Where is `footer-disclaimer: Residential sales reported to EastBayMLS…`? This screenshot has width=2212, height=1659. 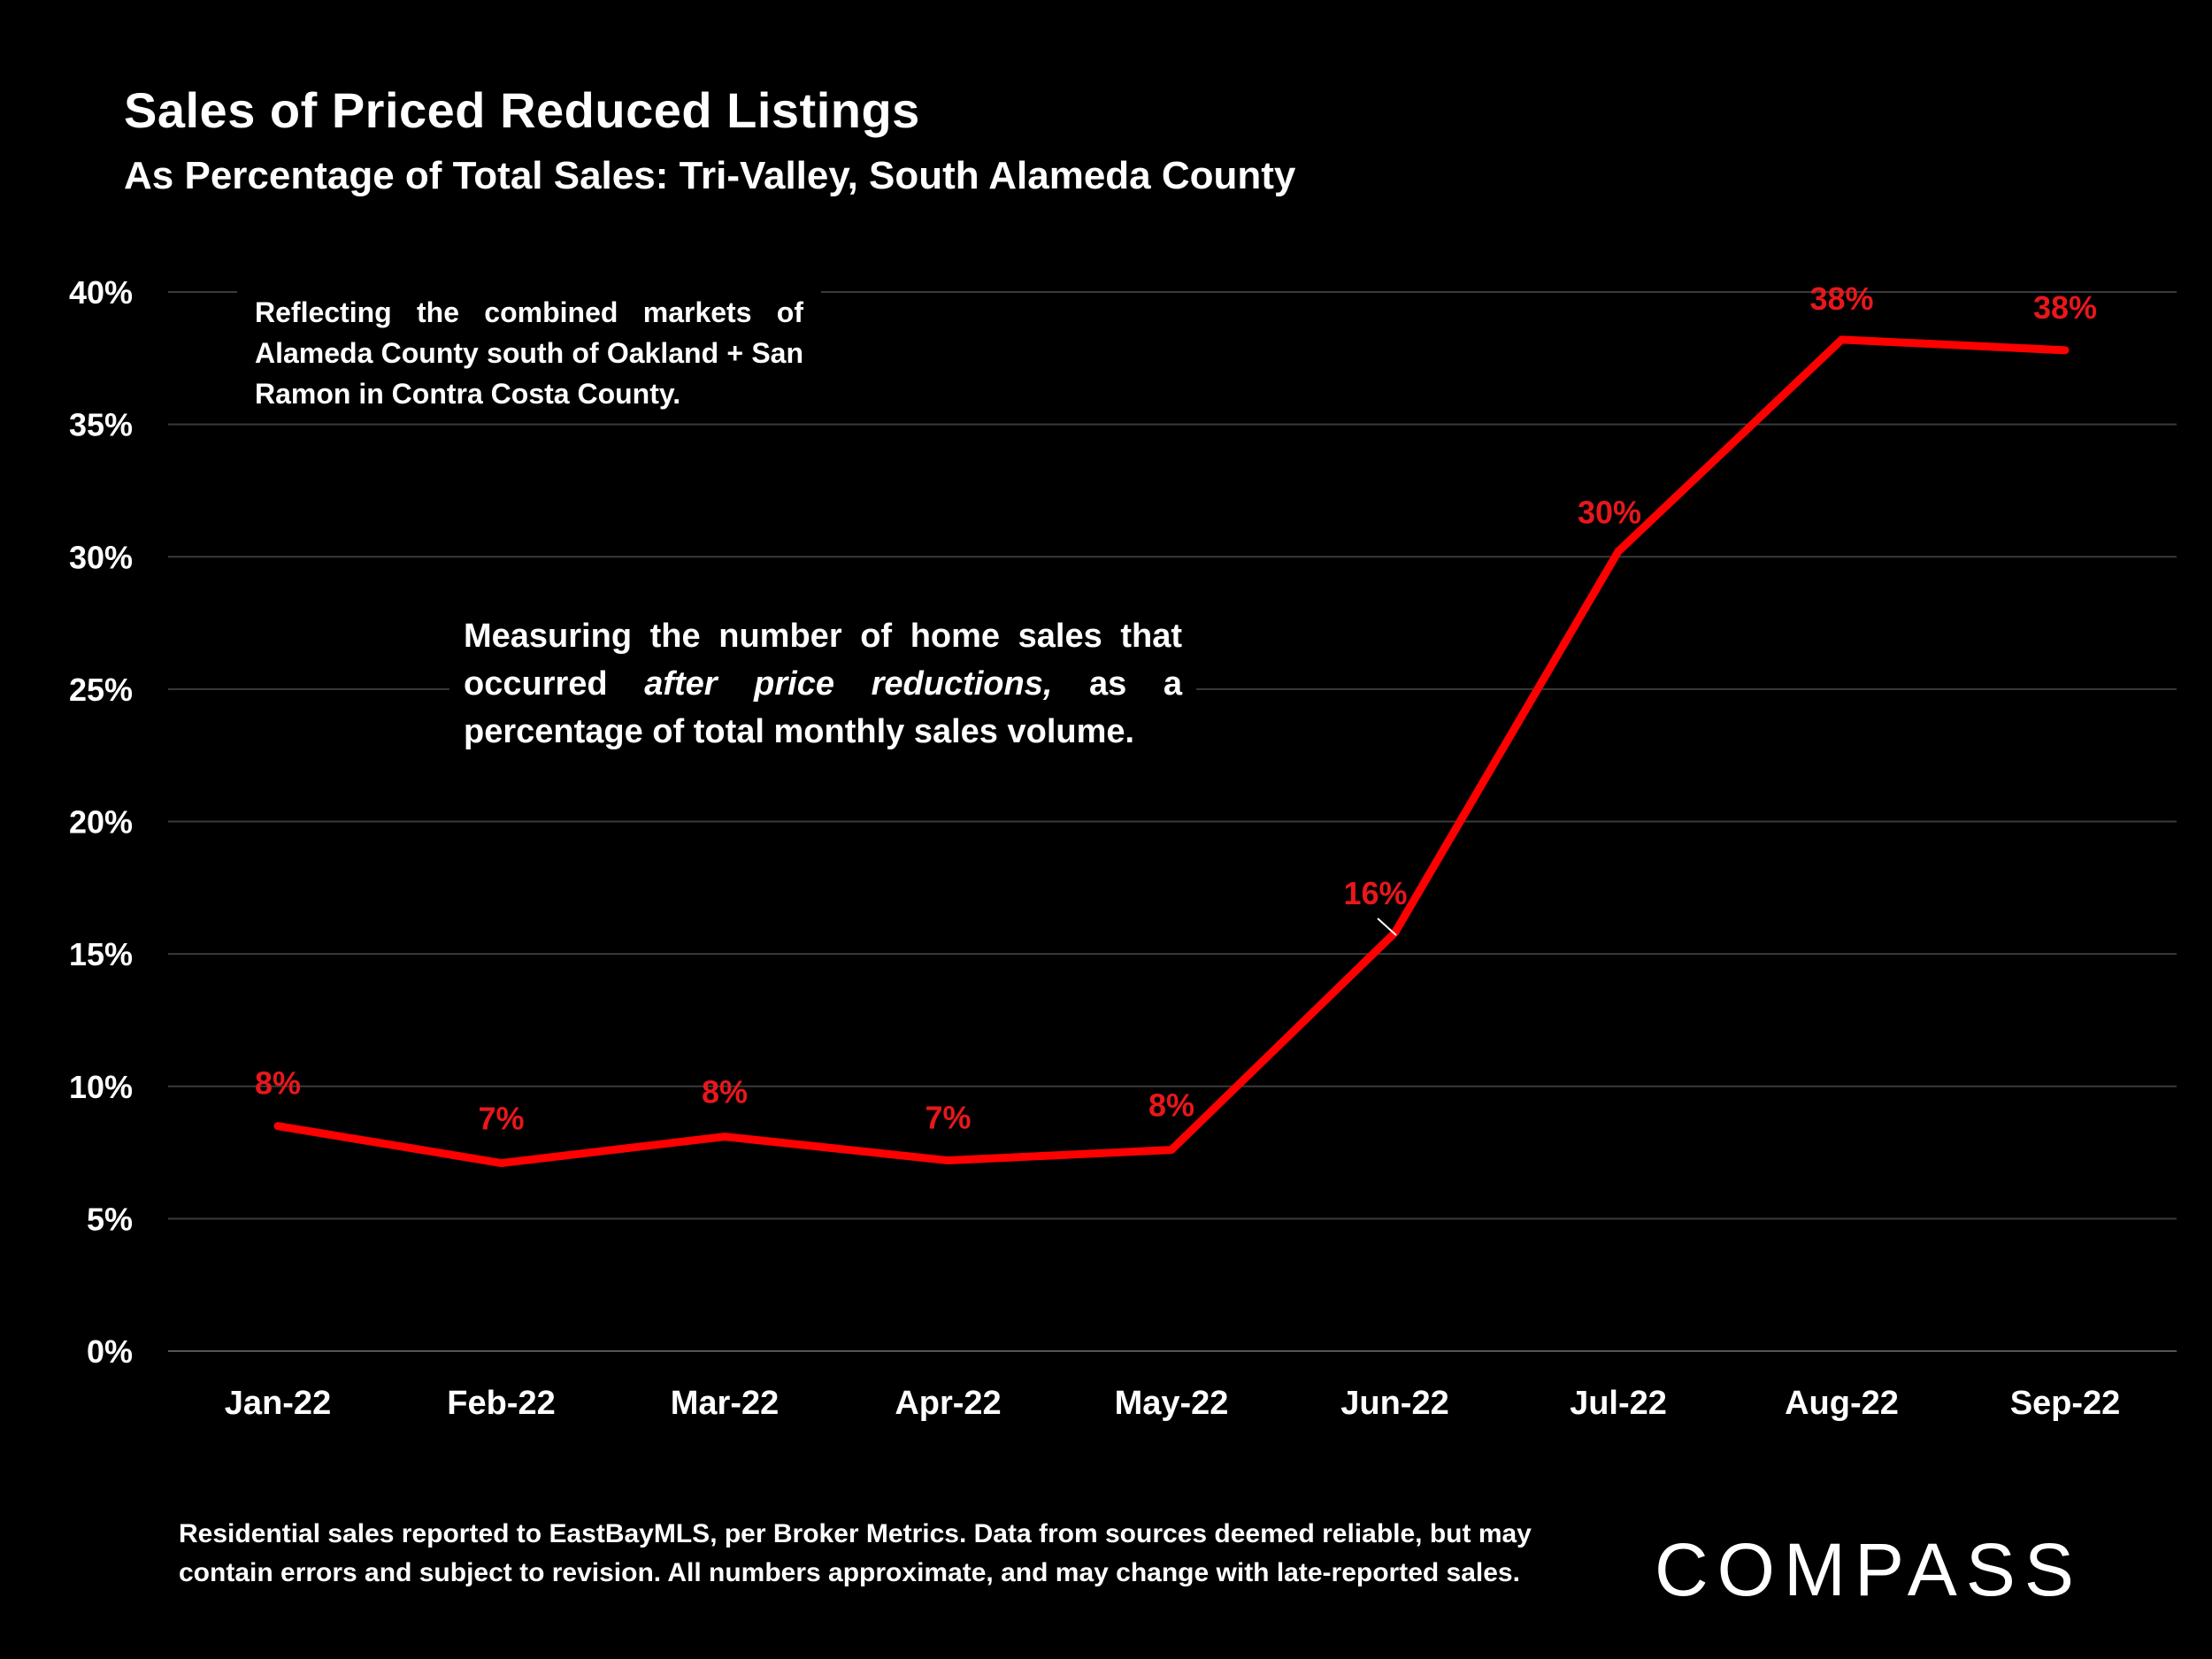
footer-disclaimer: Residential sales reported to EastBayMLS… is located at coordinates (856, 1553).